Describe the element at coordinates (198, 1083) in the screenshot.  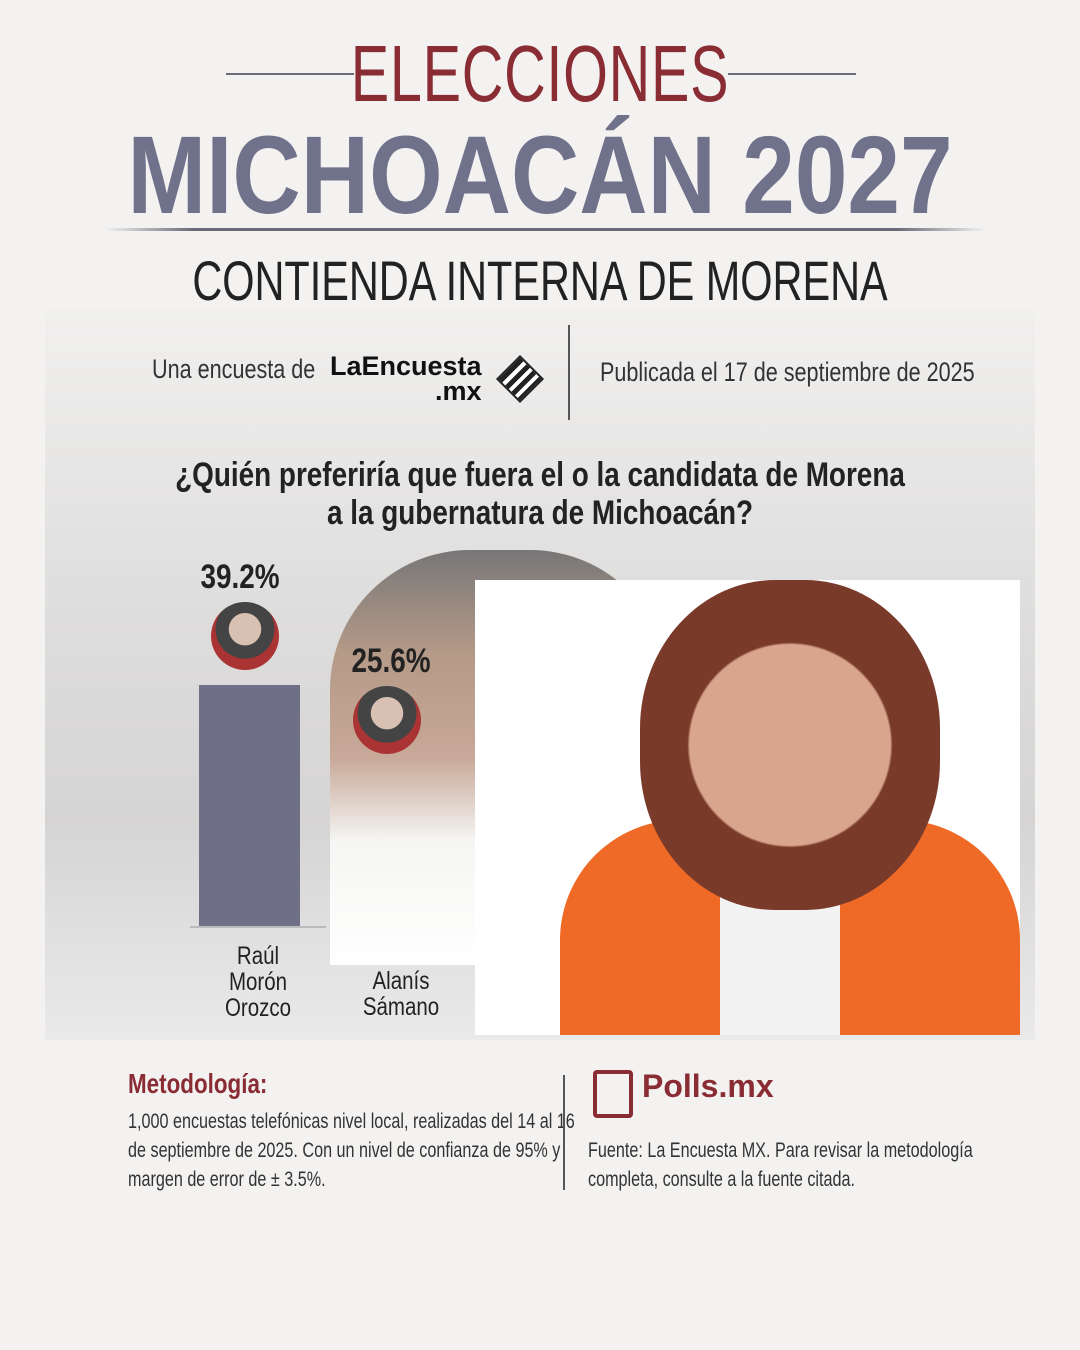
I see `methodology-heading: Metodología:` at that location.